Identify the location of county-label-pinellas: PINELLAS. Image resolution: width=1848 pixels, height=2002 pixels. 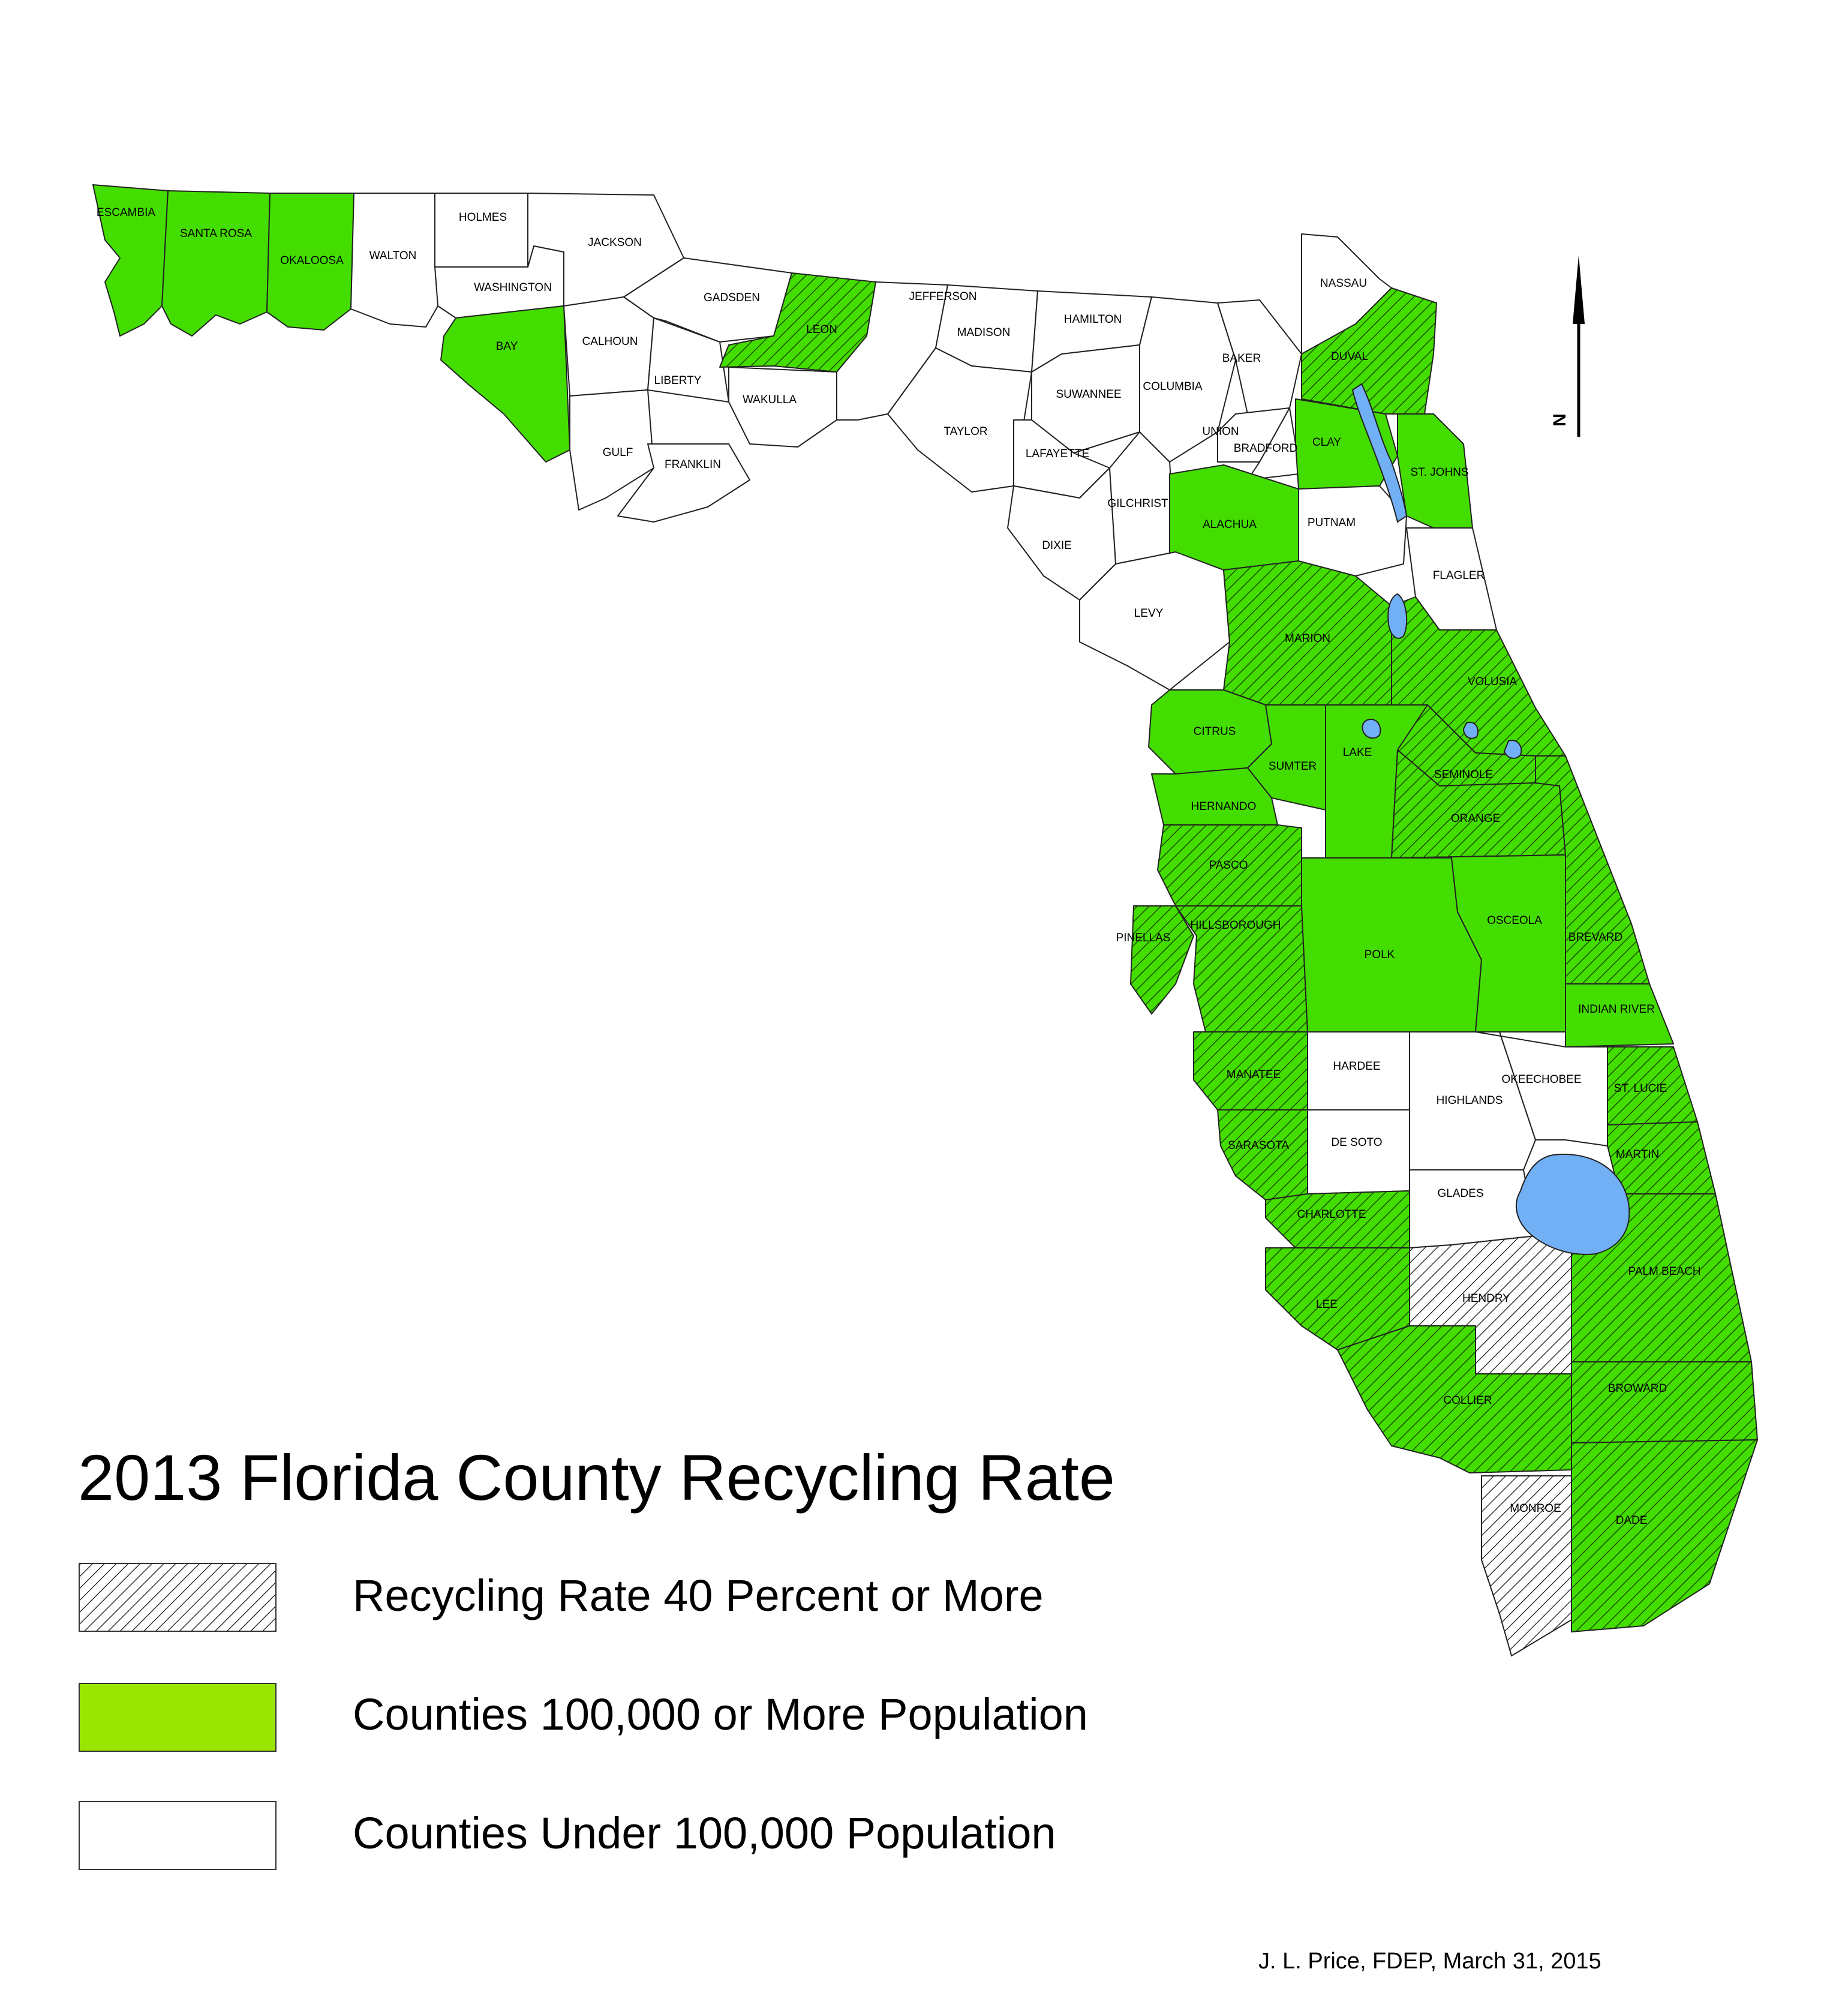
(1143, 938).